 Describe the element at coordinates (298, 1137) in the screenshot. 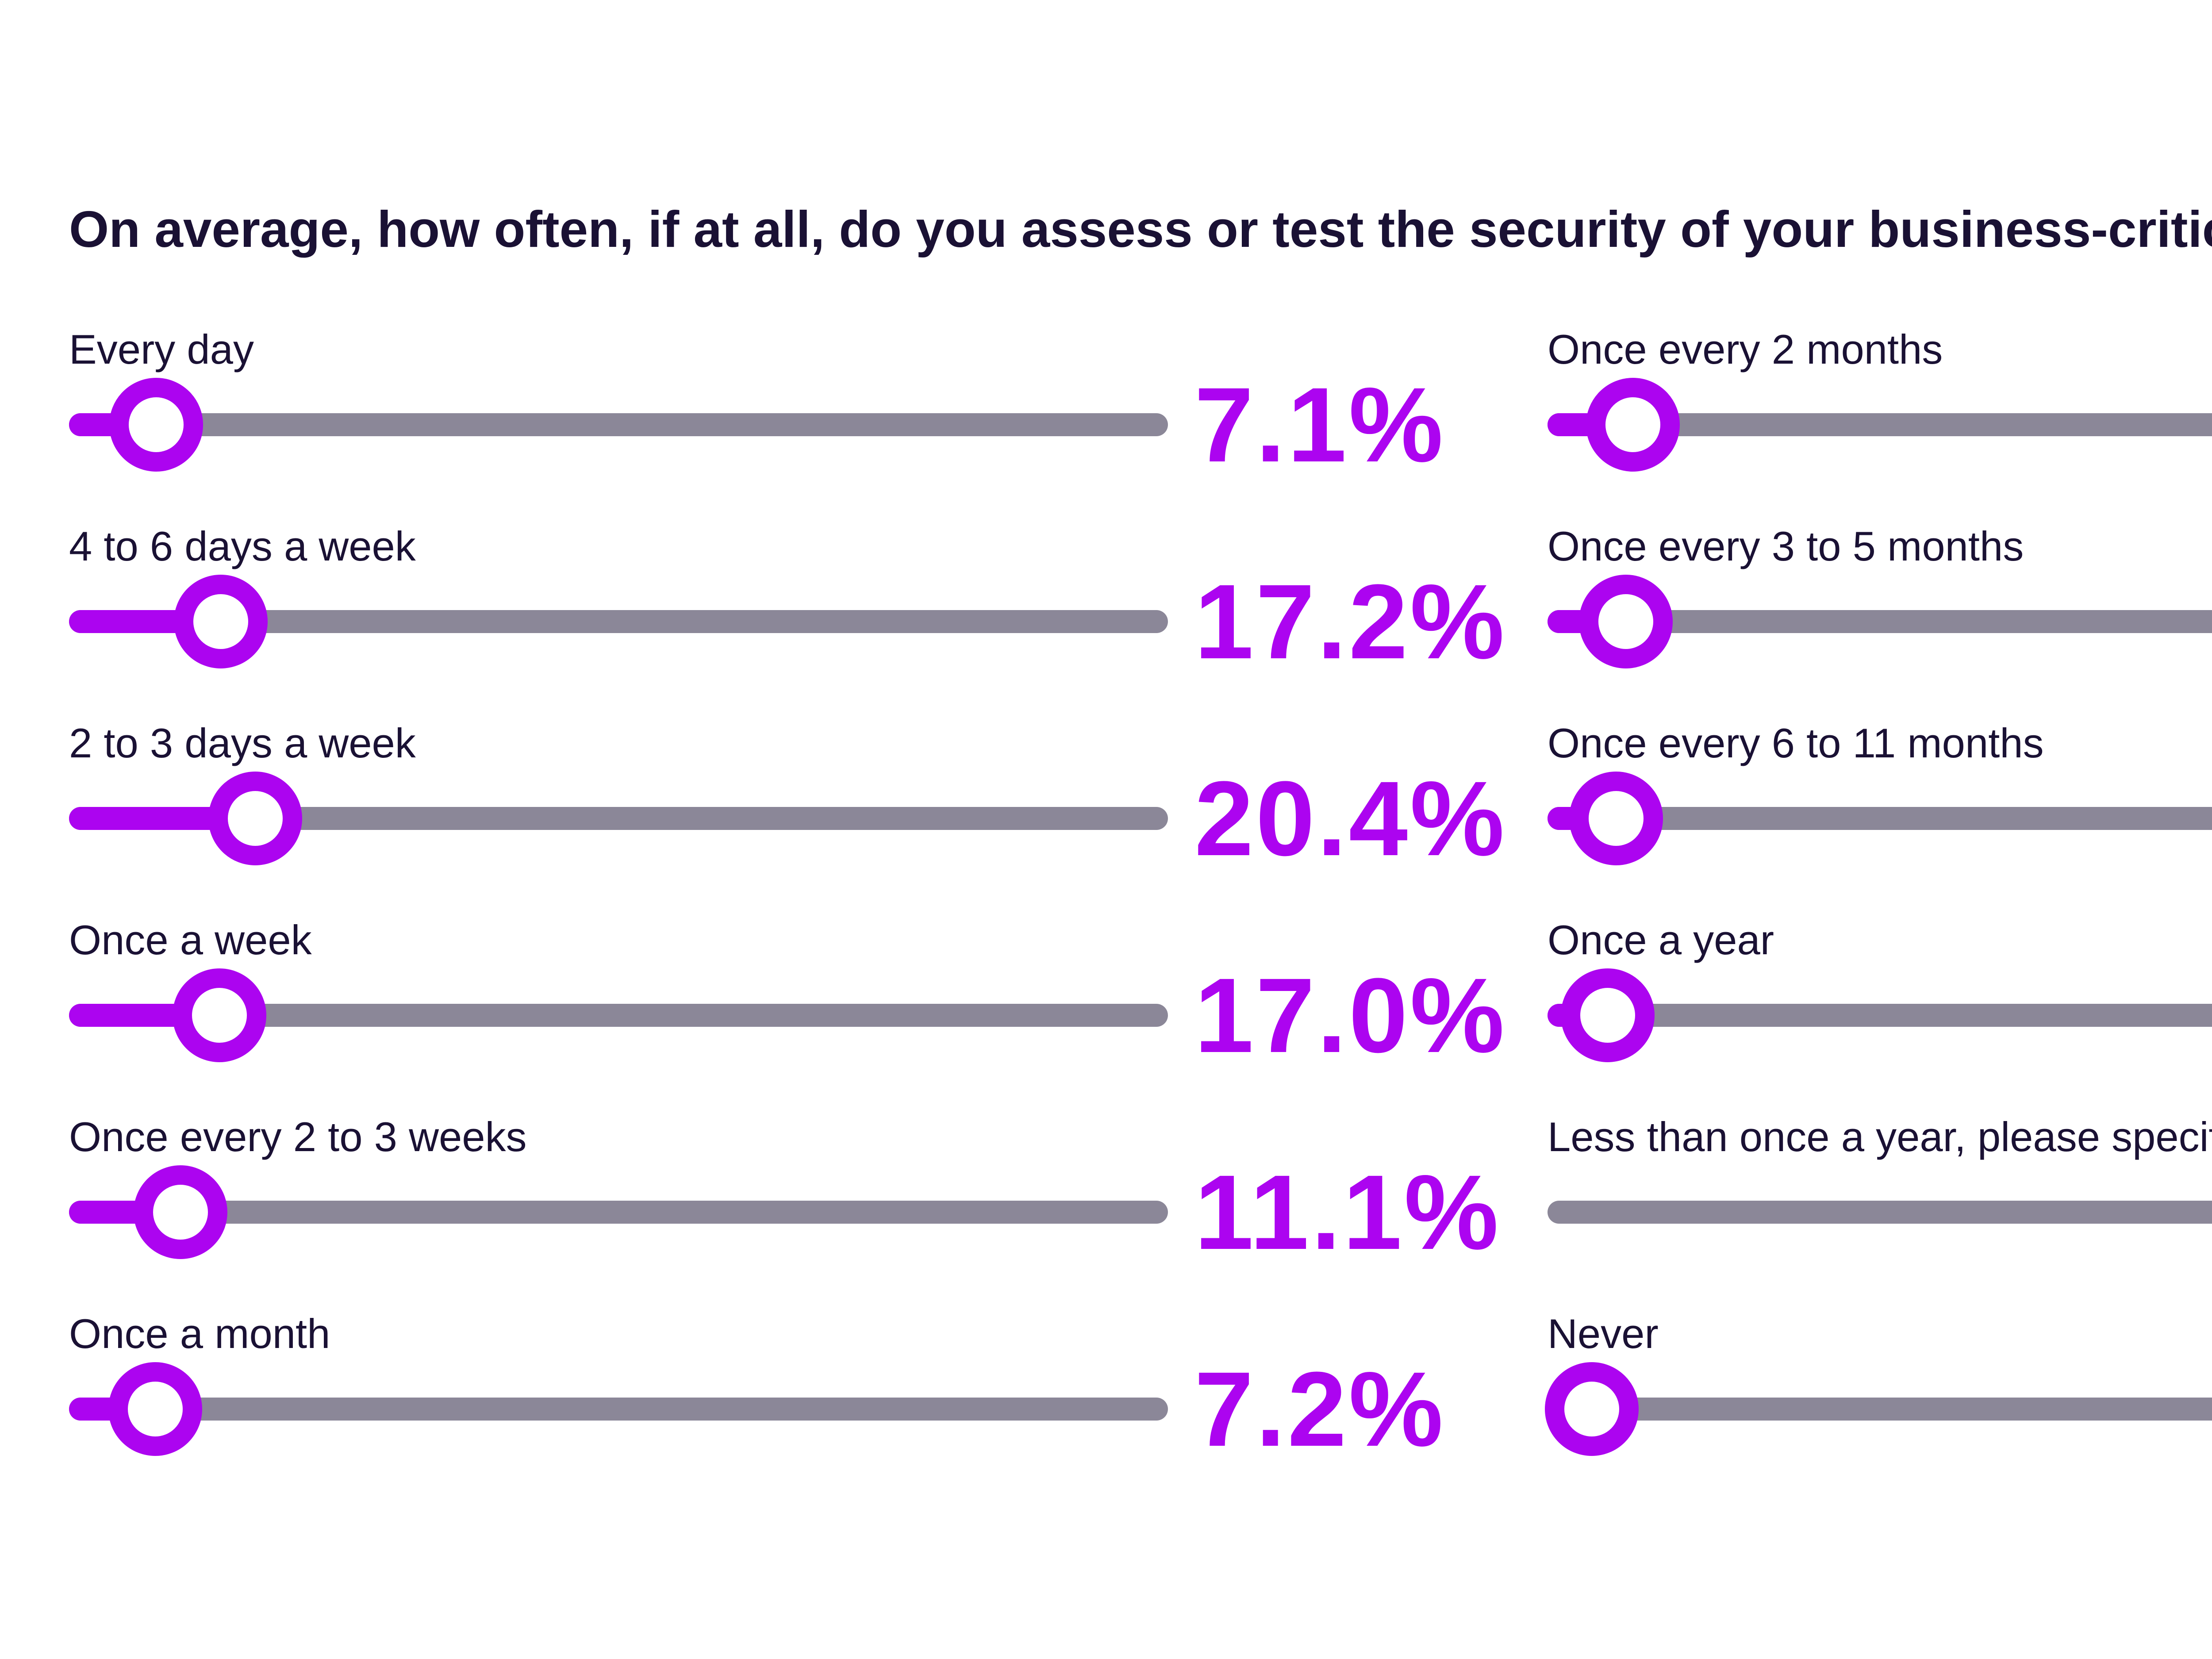

I see `slider-label: Once every 2 to 3 weeks` at that location.